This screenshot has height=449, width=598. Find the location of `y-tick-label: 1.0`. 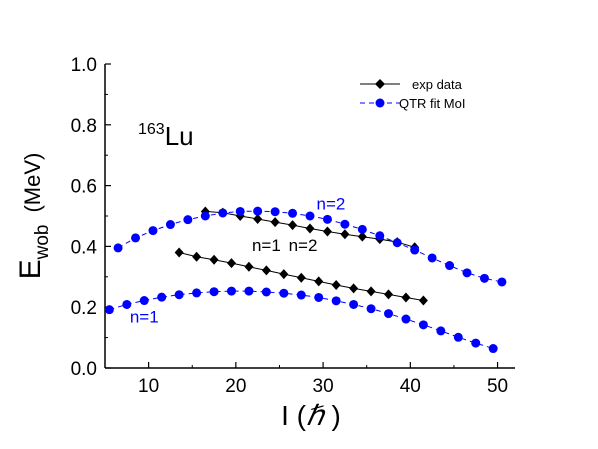

y-tick-label: 1.0 is located at coordinates (84, 65).